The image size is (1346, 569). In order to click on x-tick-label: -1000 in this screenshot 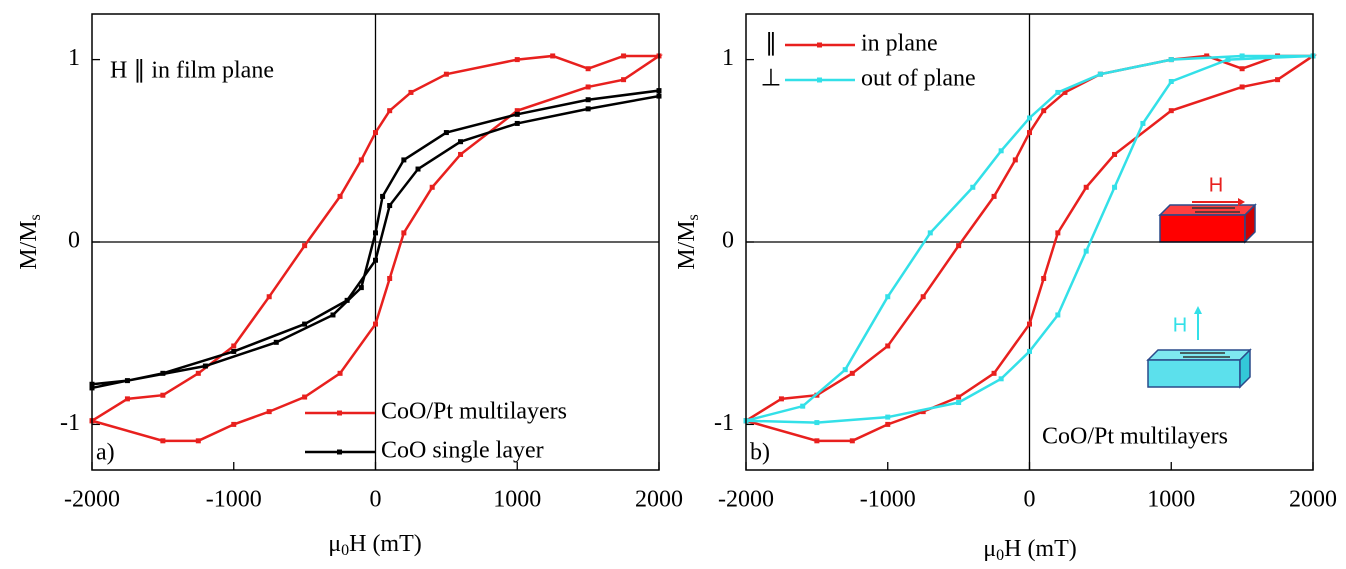, I will do `click(888, 500)`.